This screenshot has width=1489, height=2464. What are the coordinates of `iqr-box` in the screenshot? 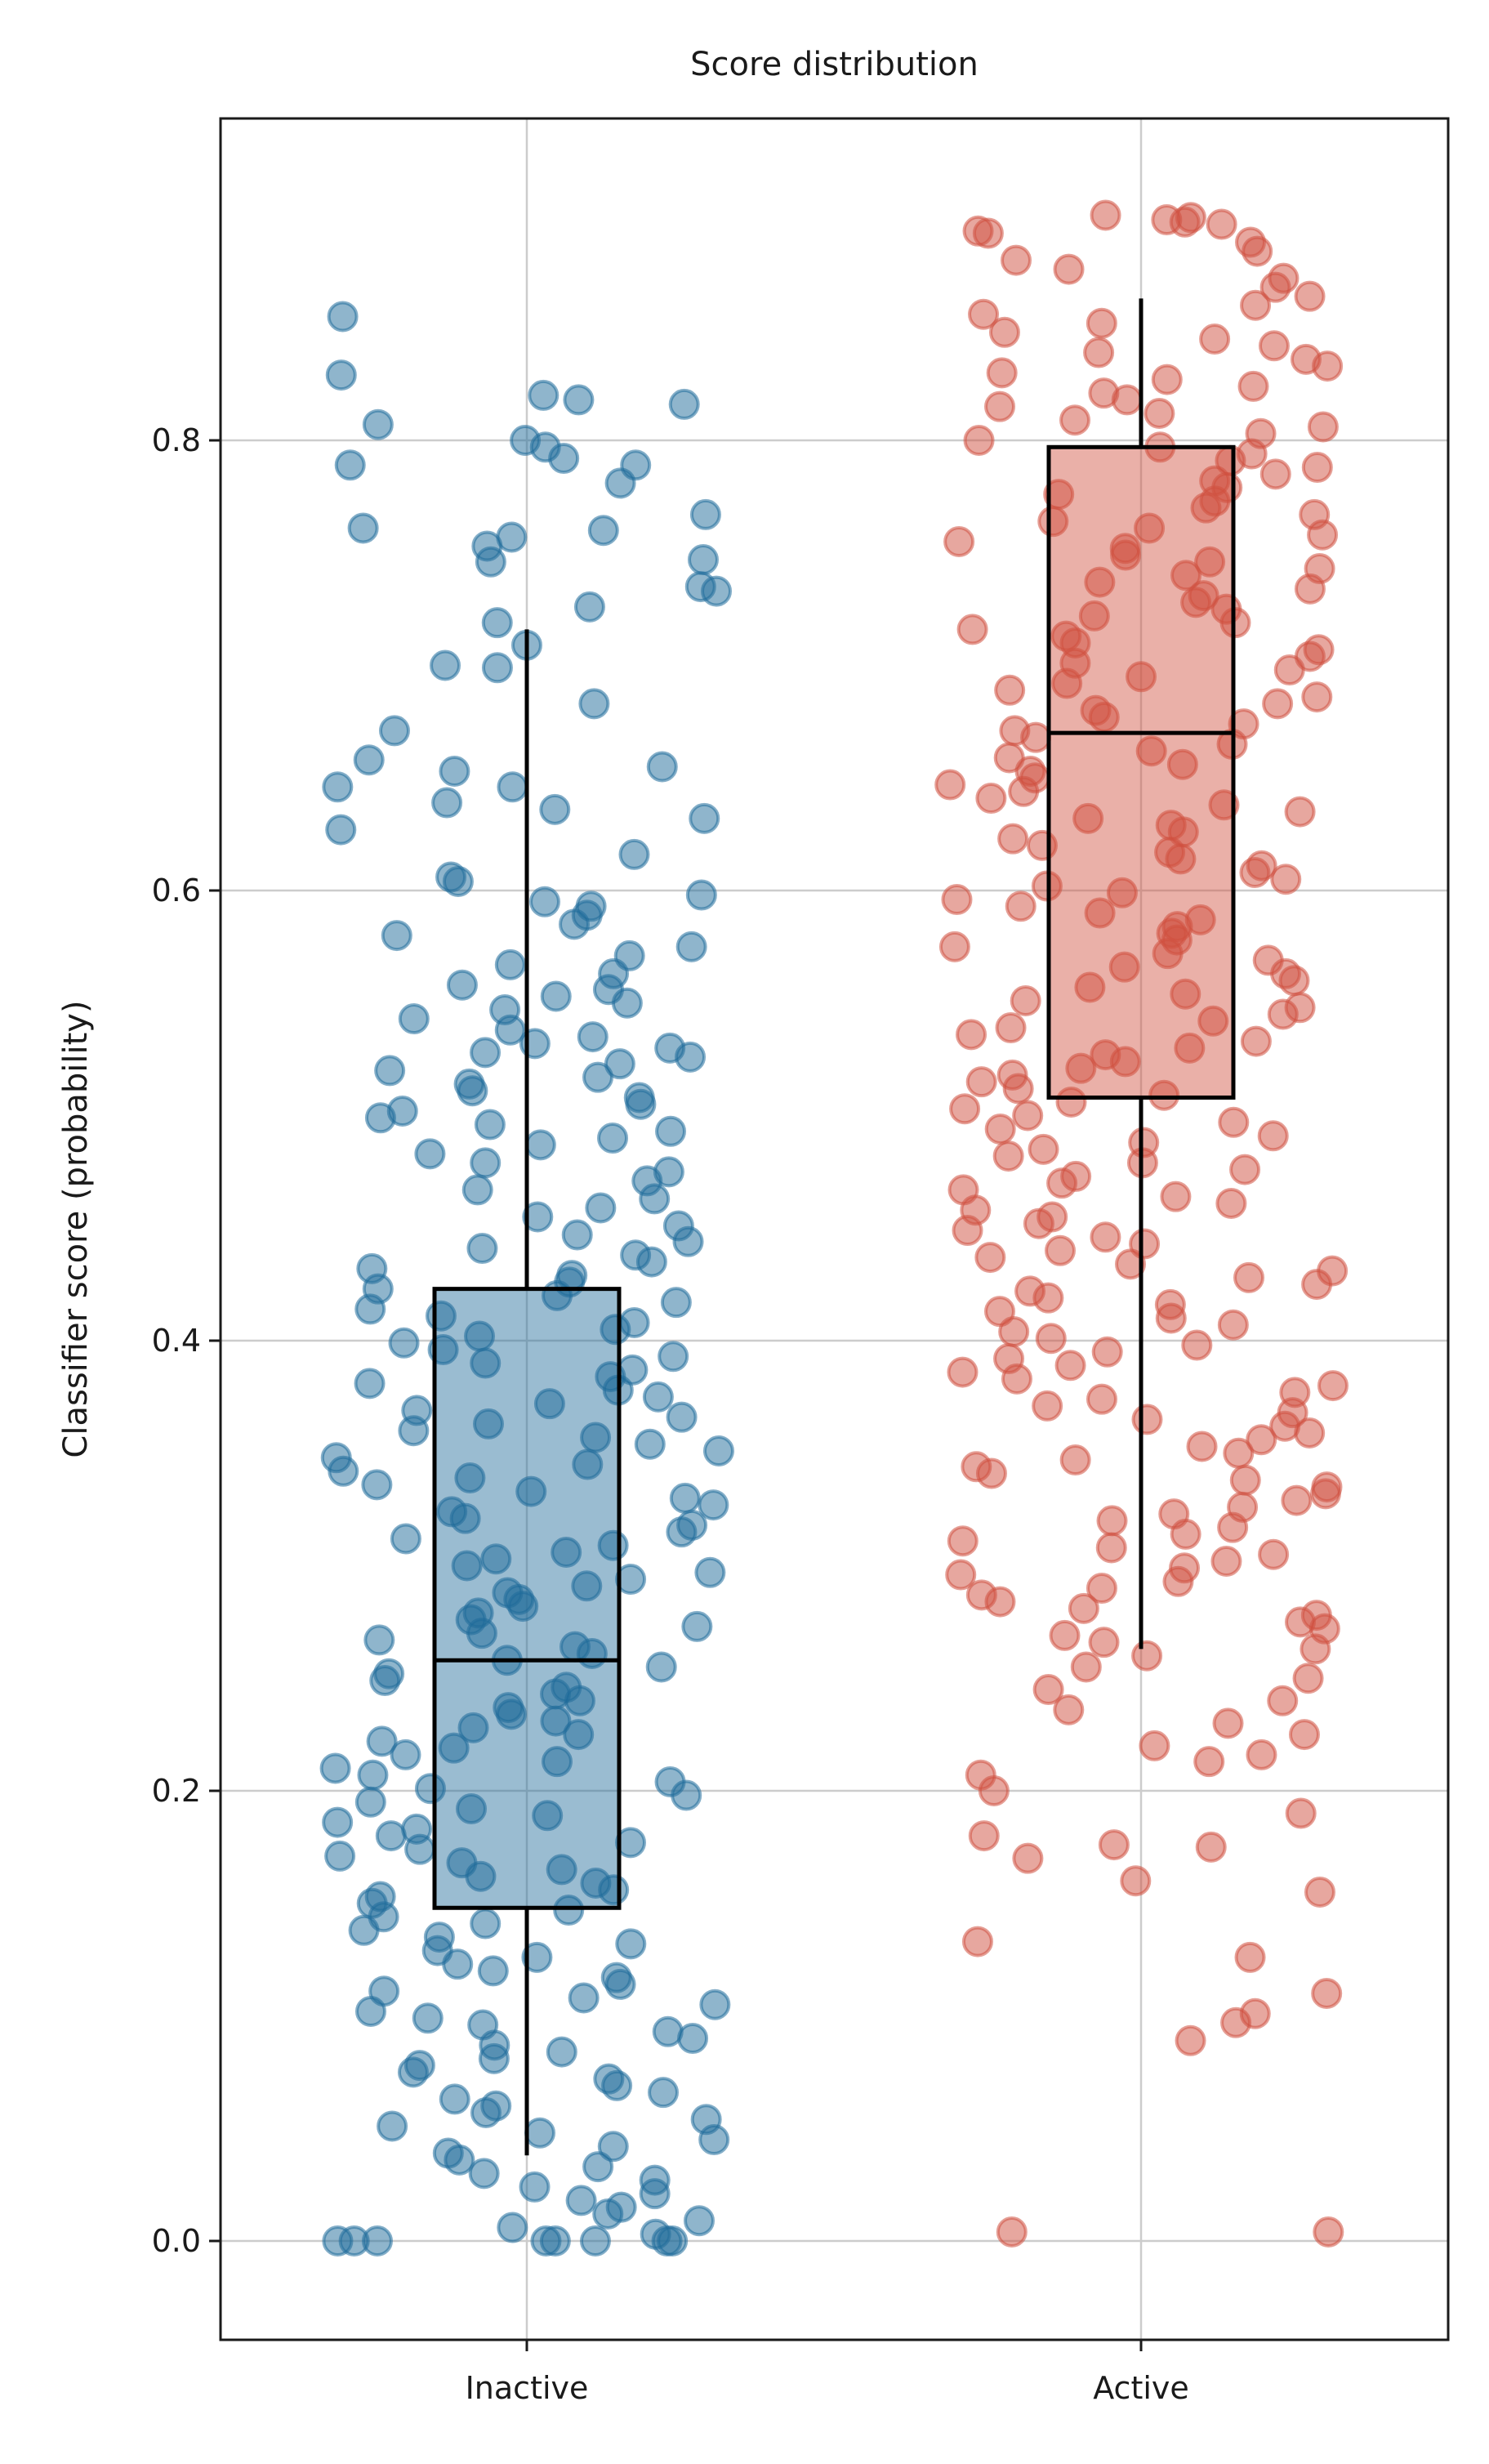 It's located at (527, 1598).